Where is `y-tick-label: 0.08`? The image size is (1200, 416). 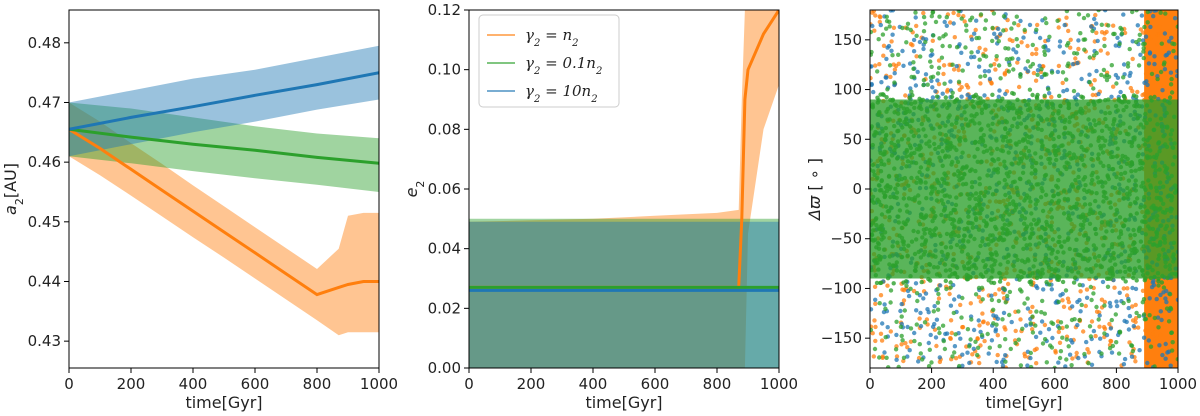
y-tick-label: 0.08 is located at coordinates (444, 129).